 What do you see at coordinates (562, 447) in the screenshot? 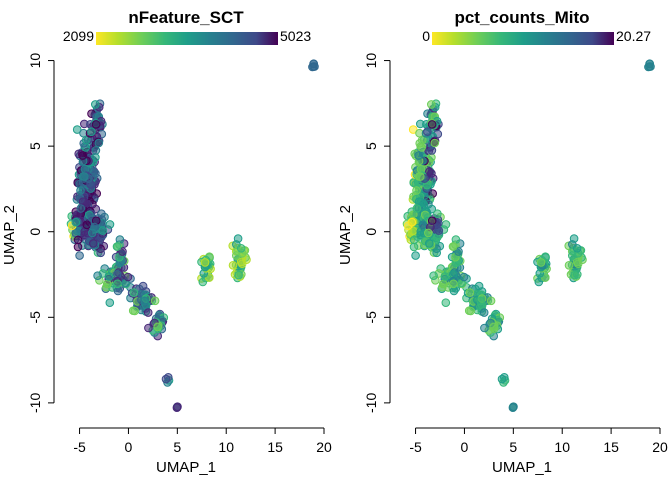
I see `x-tick-label: 10` at bounding box center [562, 447].